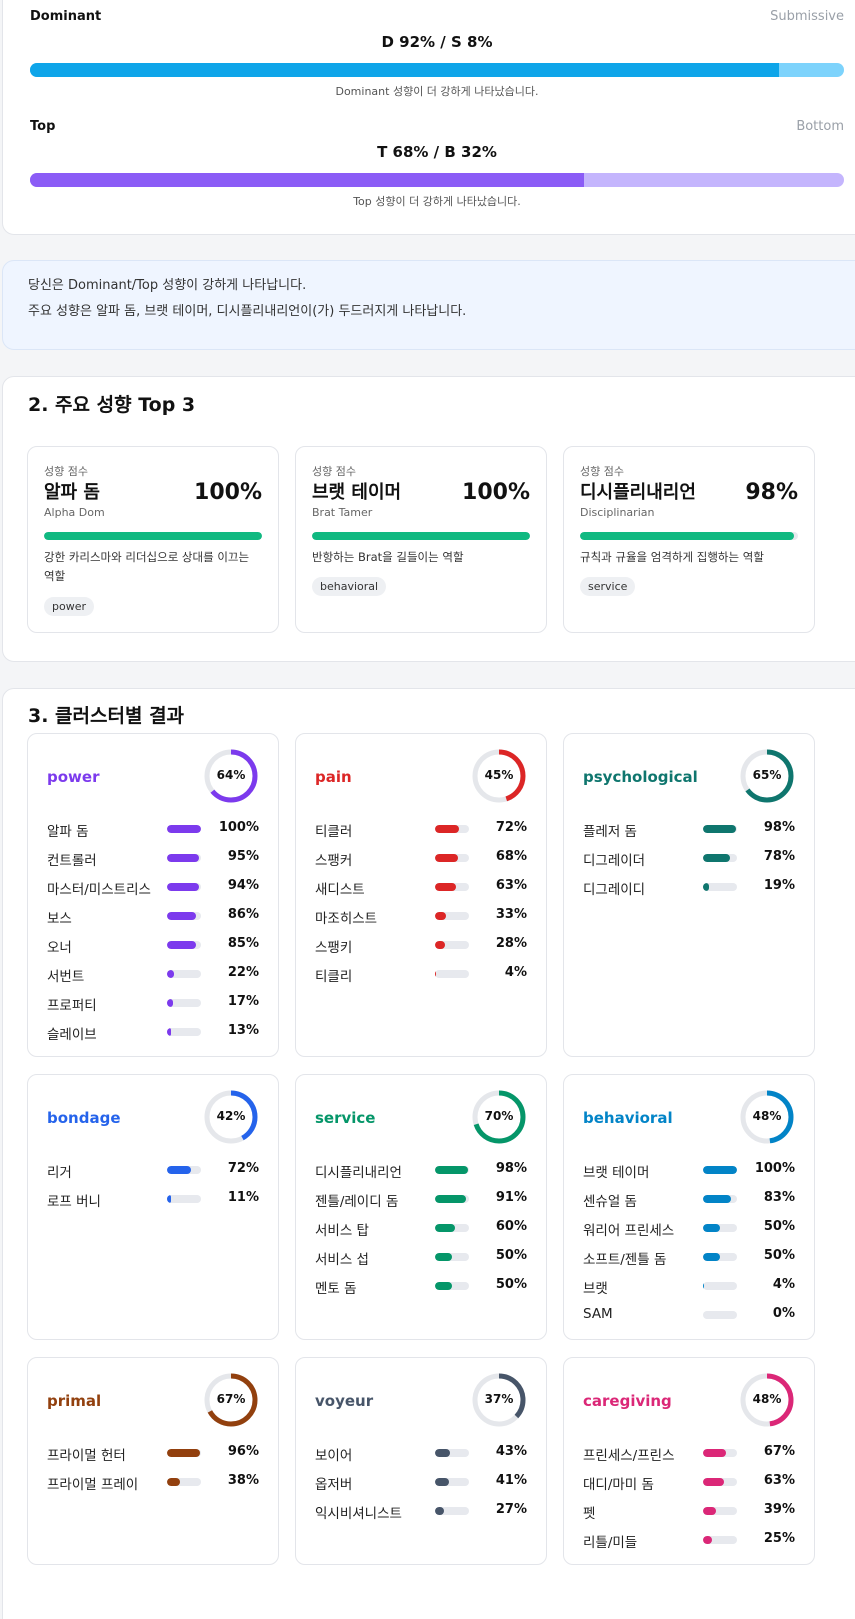  What do you see at coordinates (499, 776) in the screenshot?
I see `cluster-score-ring: 45%` at bounding box center [499, 776].